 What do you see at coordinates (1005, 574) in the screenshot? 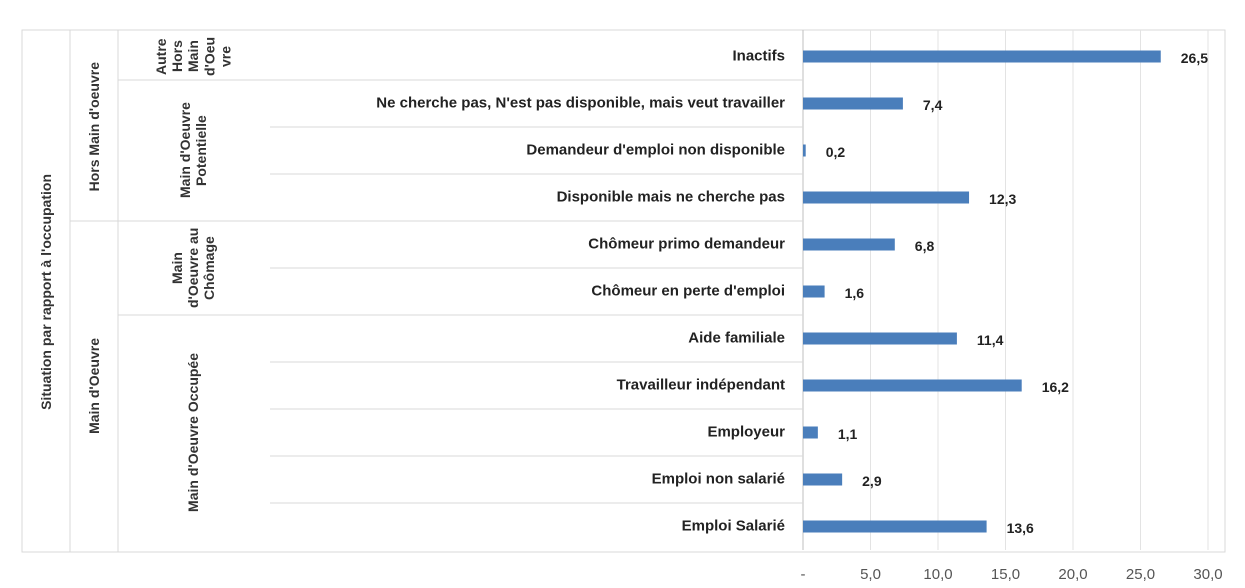
I see `x-tick-label: 15,0` at bounding box center [1005, 574].